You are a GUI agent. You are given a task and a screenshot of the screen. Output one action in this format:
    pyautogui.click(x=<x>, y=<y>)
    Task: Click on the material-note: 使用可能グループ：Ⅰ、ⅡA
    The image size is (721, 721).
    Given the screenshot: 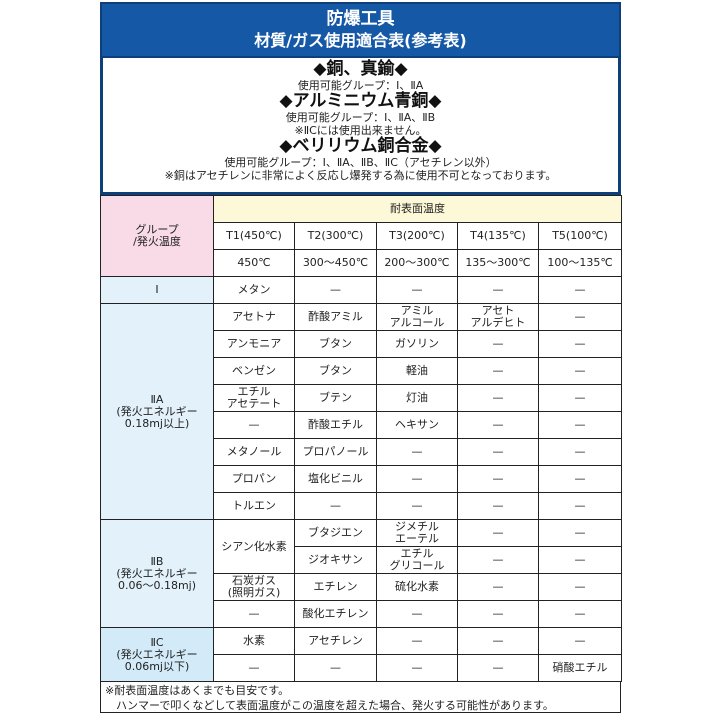 What is the action you would take?
    pyautogui.click(x=360, y=85)
    